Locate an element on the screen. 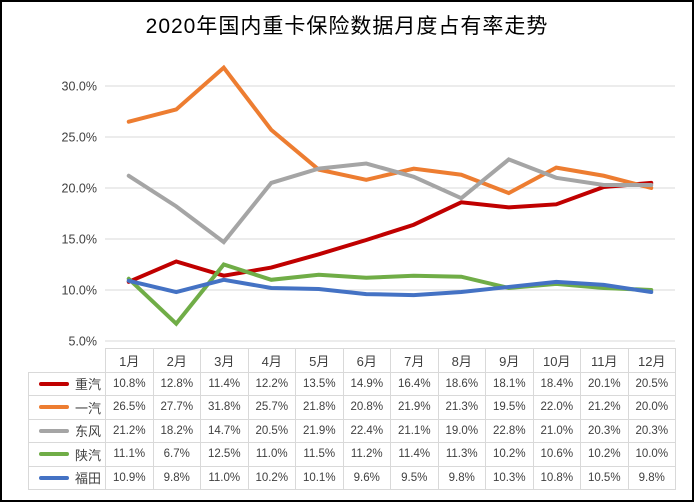 This screenshot has width=694, height=502. month-header: 1月 is located at coordinates (129, 360).